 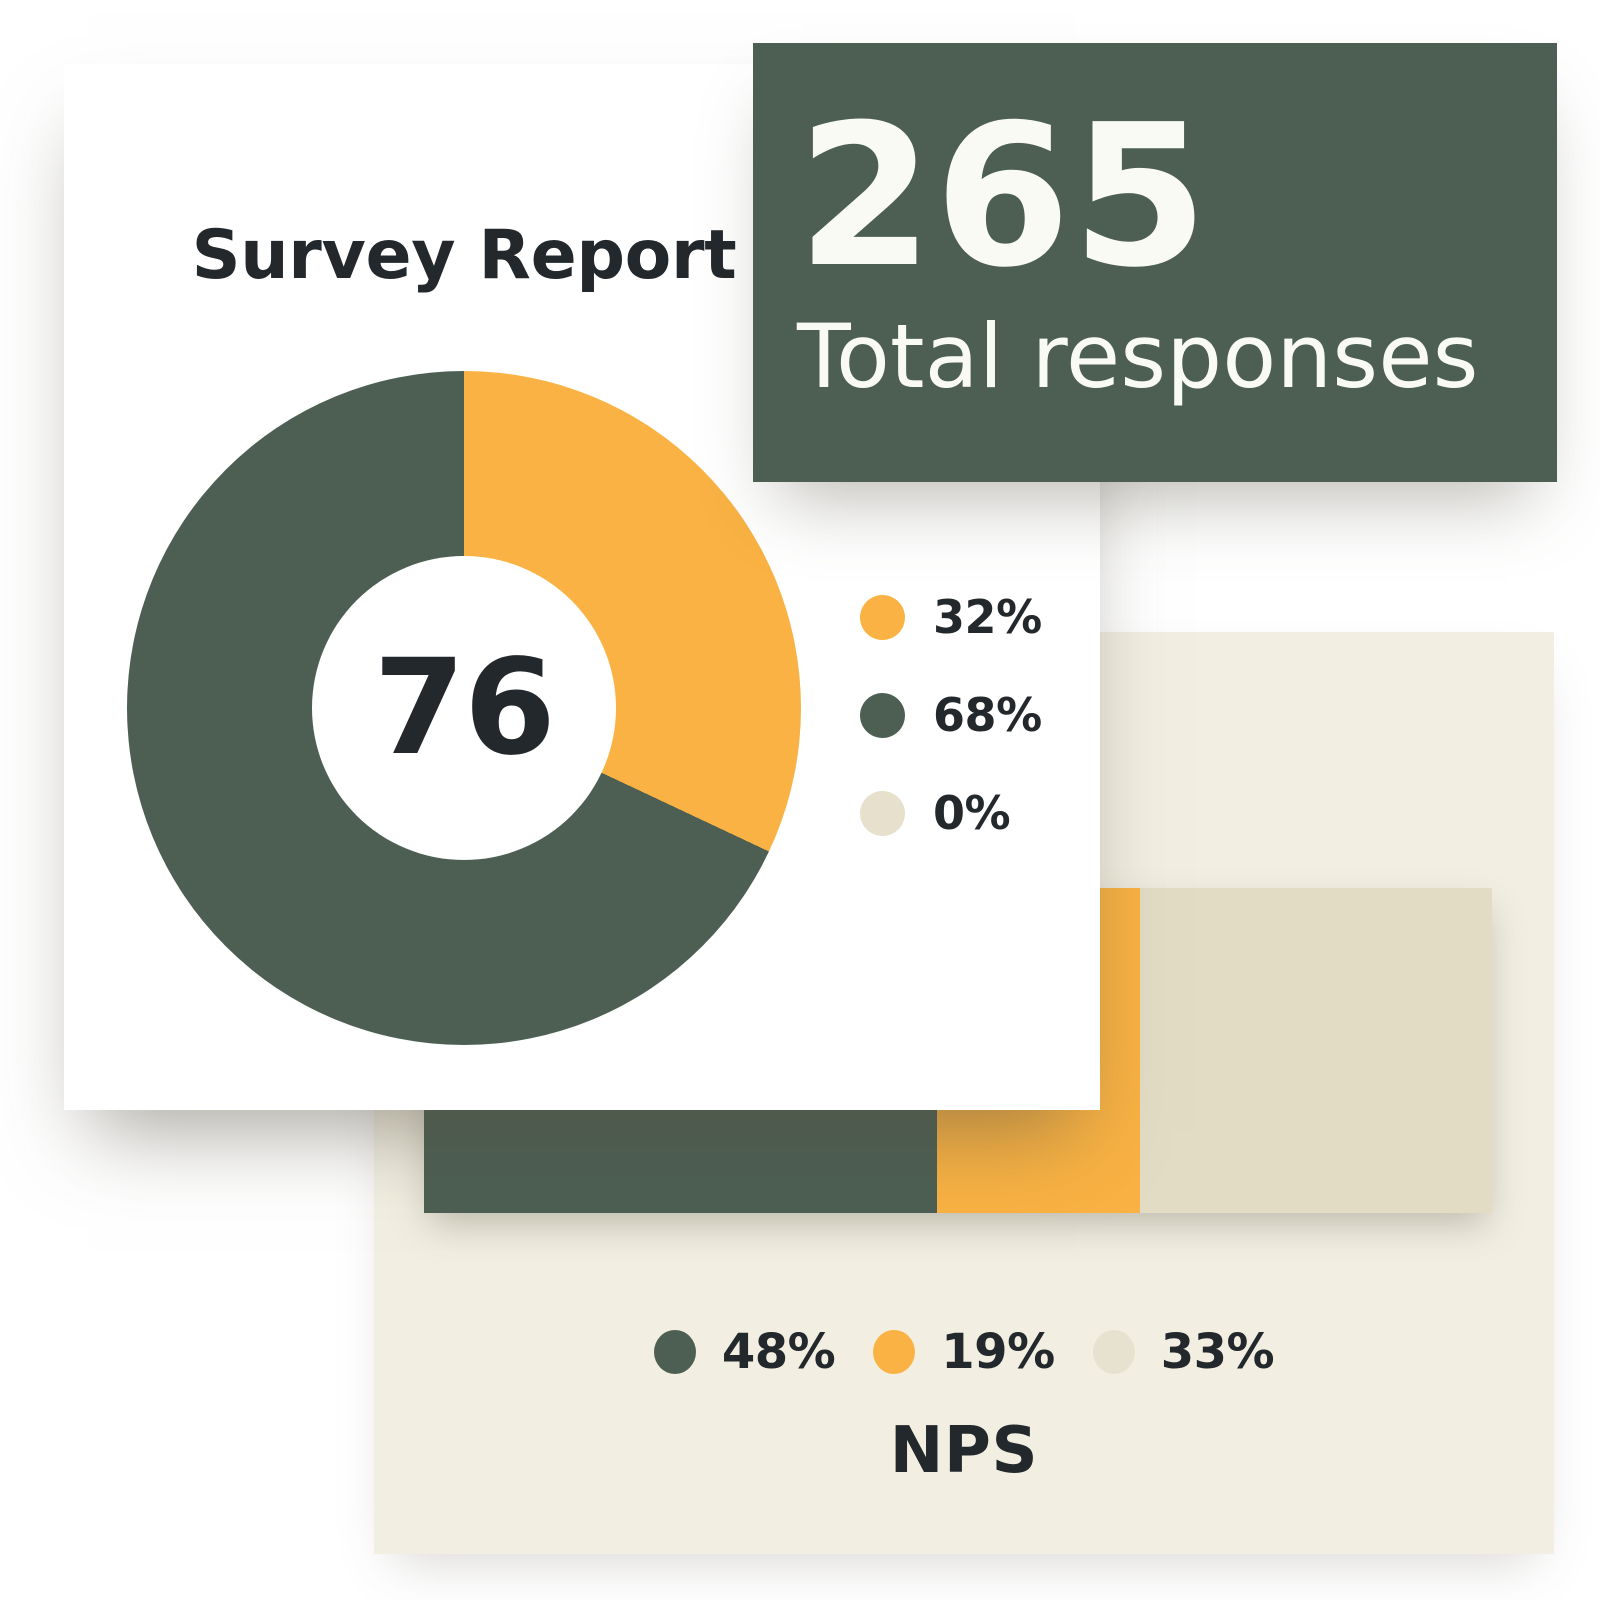 I want to click on donut-center-value: 76, so click(x=464, y=708).